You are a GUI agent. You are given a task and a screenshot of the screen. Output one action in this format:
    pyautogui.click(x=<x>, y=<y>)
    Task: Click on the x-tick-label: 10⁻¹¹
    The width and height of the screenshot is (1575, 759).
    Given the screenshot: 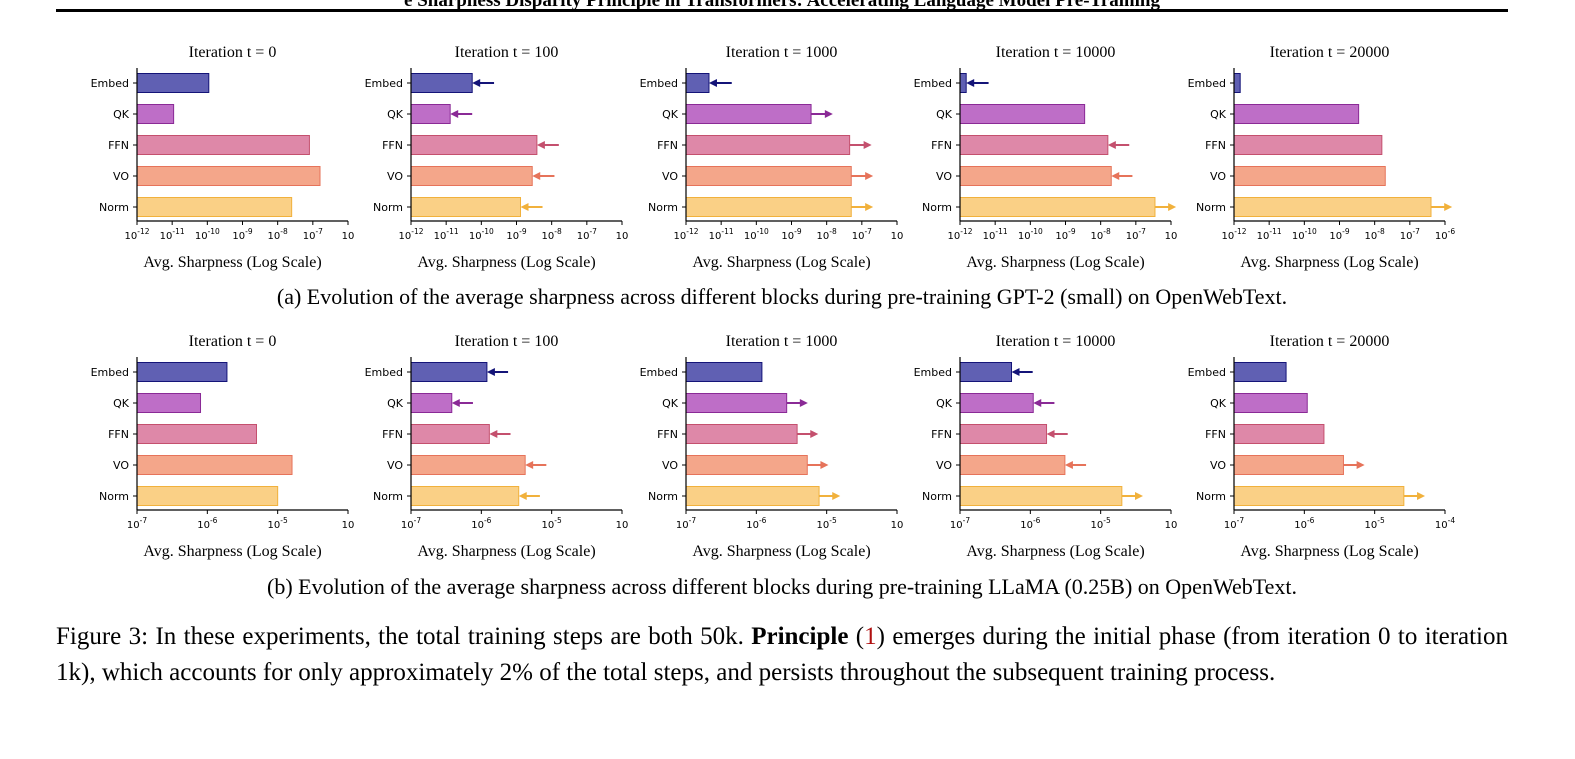 What is the action you would take?
    pyautogui.click(x=172, y=234)
    